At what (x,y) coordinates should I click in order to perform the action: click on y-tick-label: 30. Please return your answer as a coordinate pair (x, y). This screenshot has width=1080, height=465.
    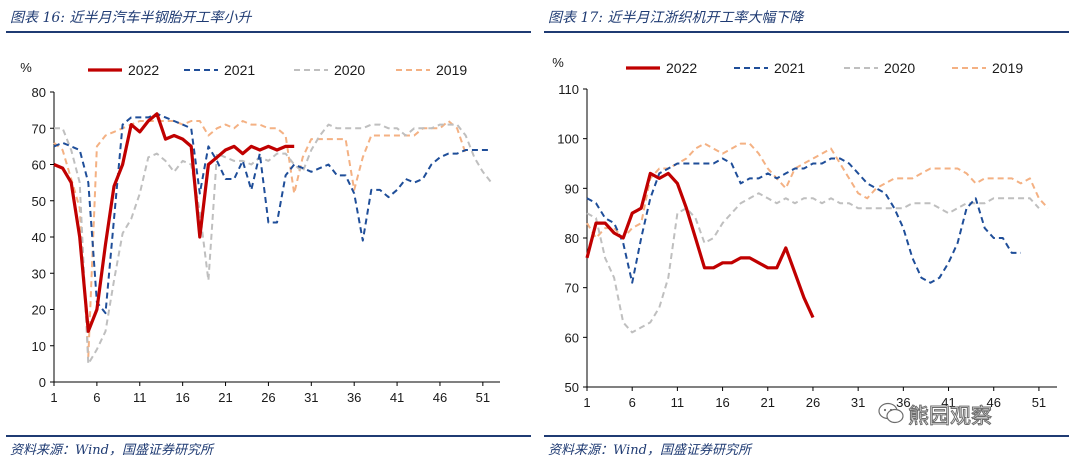
    Looking at the image, I should click on (39, 273).